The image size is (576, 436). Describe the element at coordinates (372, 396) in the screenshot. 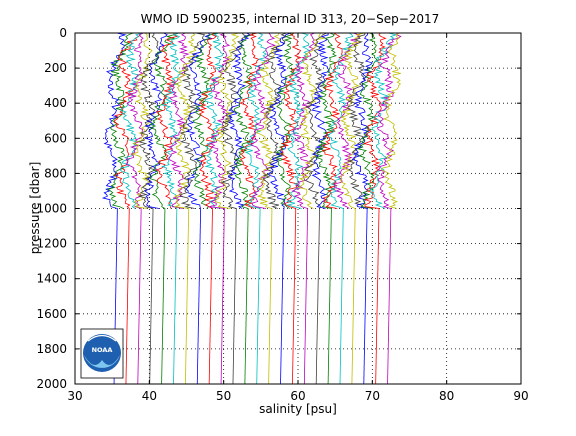

I see `x-tick-label: 70` at that location.